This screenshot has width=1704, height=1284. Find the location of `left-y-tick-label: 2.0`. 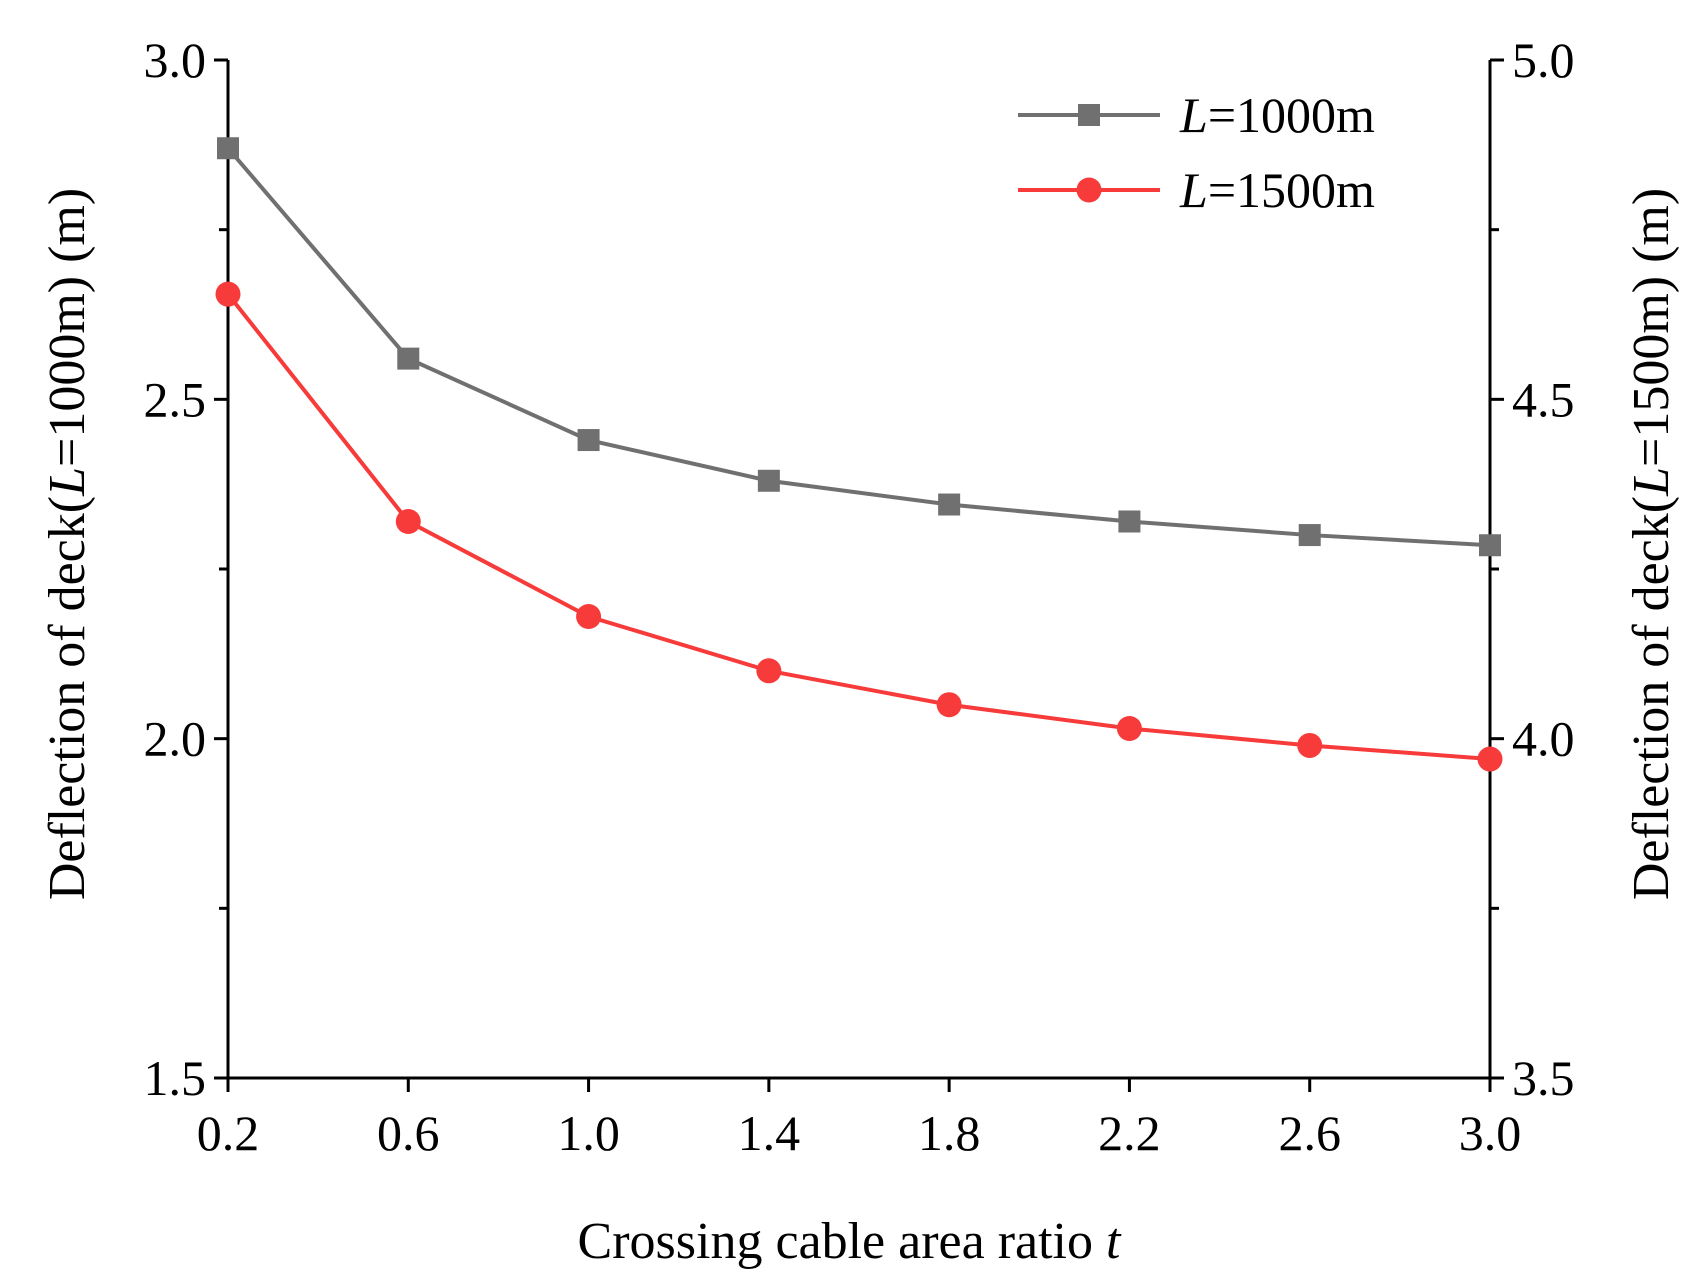

left-y-tick-label: 2.0 is located at coordinates (175, 739).